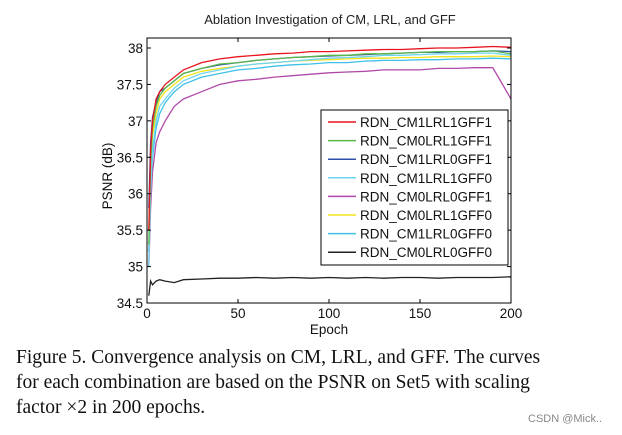 This screenshot has height=435, width=622. What do you see at coordinates (130, 303) in the screenshot?
I see `y-tick-label: 34.5` at bounding box center [130, 303].